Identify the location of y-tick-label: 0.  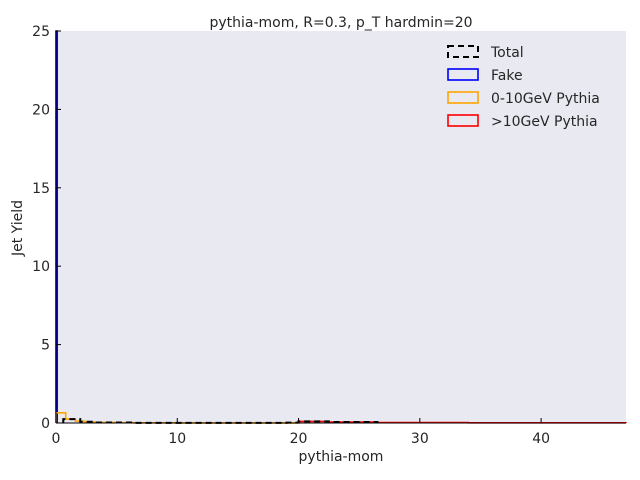
(45, 424).